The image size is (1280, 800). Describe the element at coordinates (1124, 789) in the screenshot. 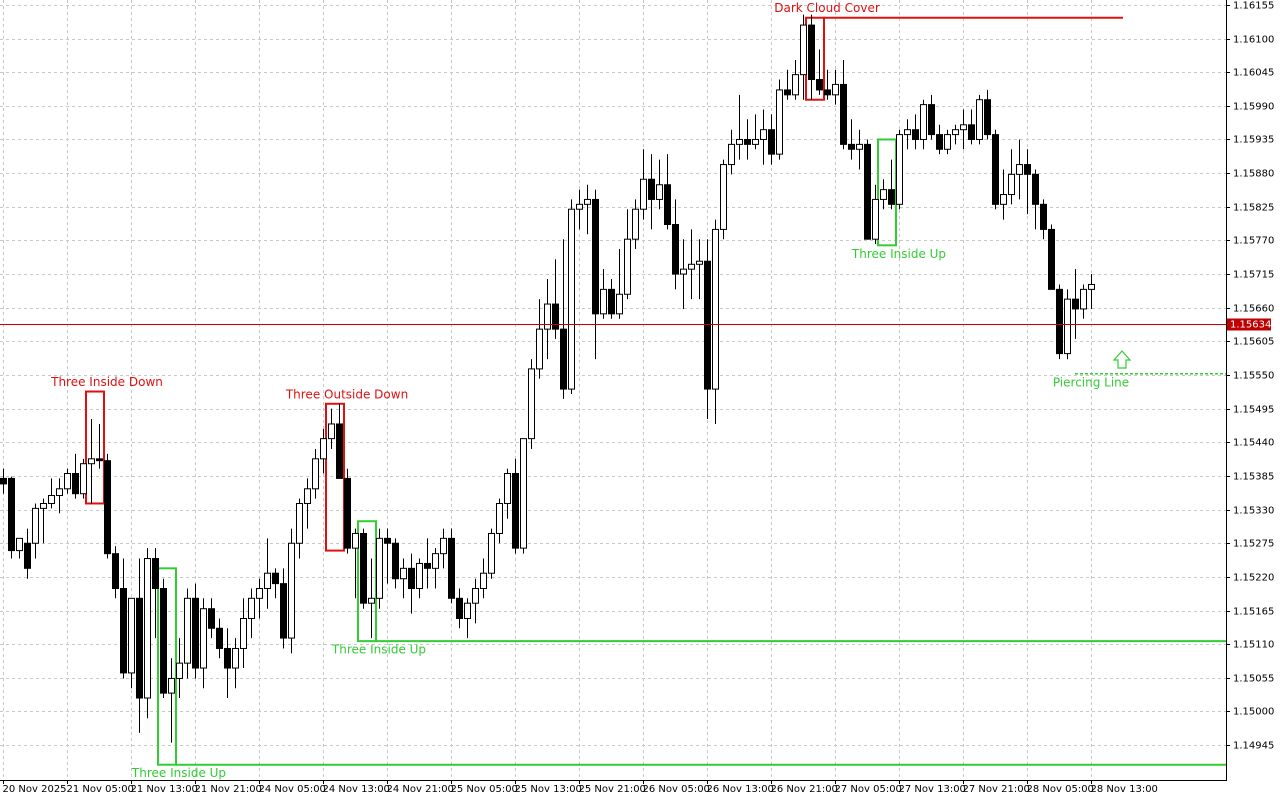

I see `x-tick-label: 28 Nov 13:00` at that location.